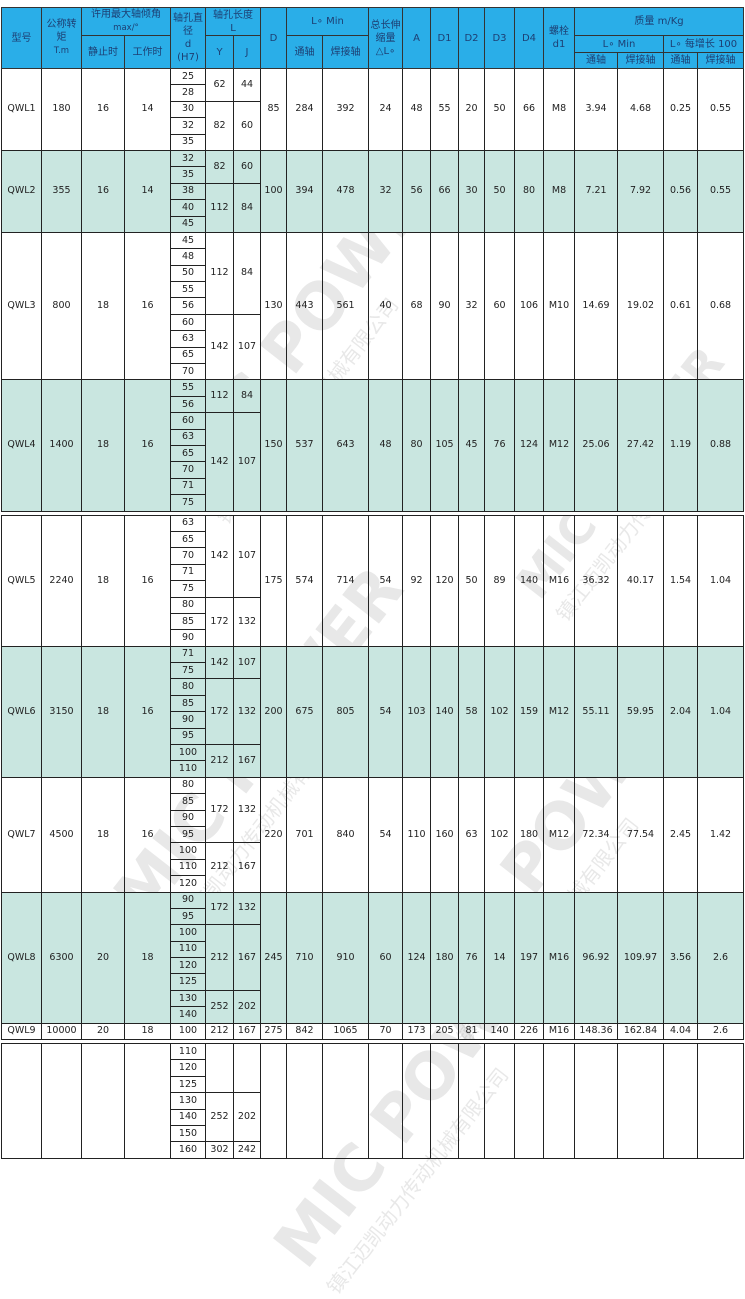  Describe the element at coordinates (559, 191) in the screenshot. I see `cell-d1: M8` at that location.